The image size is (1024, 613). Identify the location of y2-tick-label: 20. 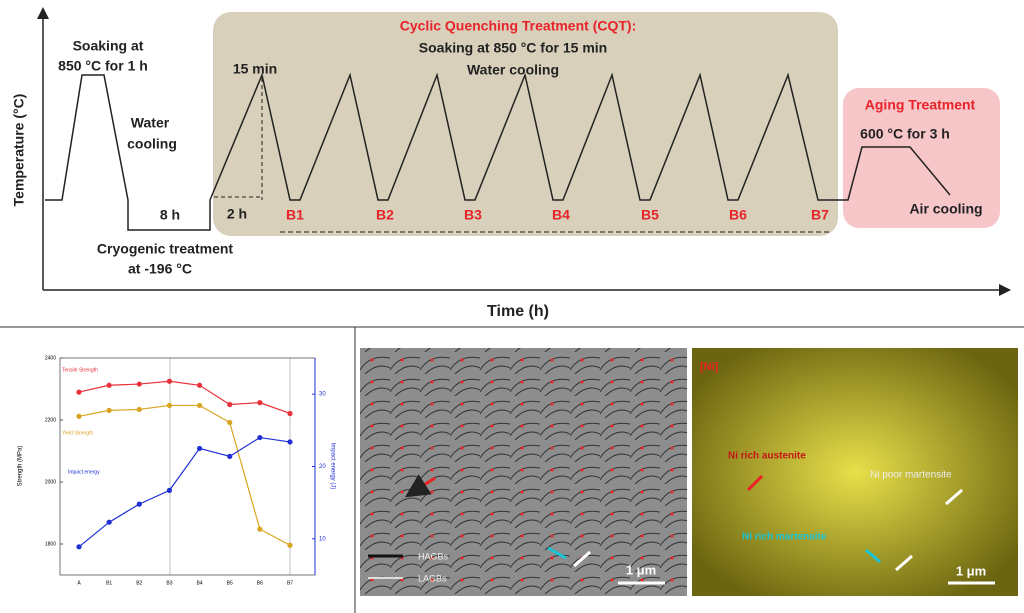
(322, 467).